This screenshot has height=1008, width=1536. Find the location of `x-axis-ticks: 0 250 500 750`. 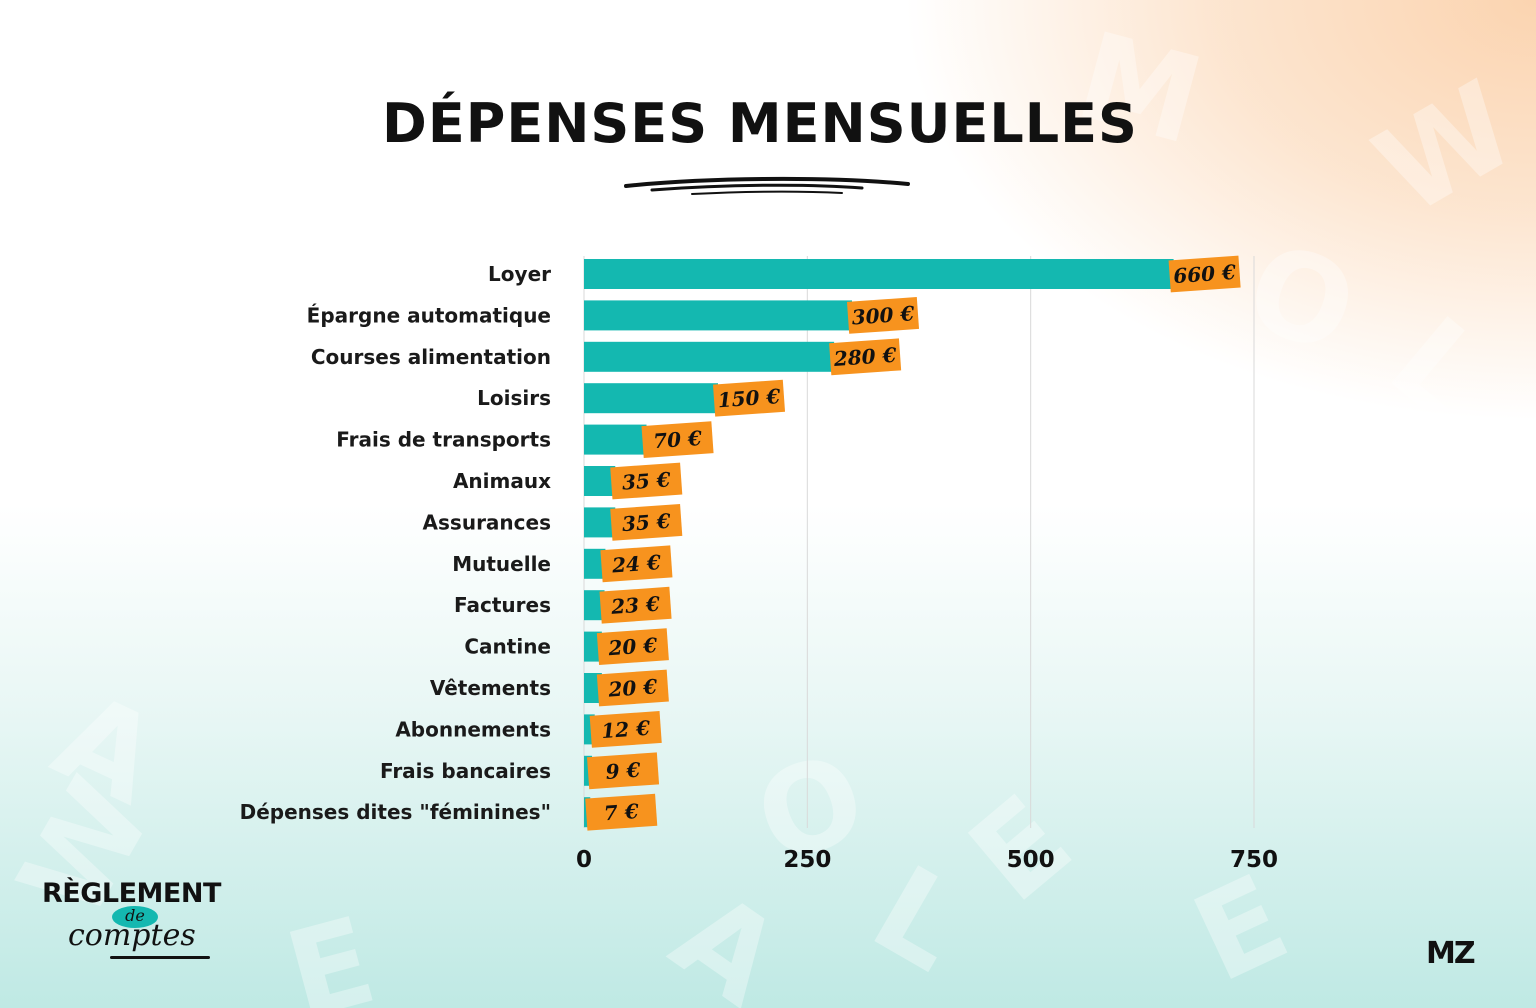

x-axis-ticks: 0 250 500 750 is located at coordinates (927, 860).